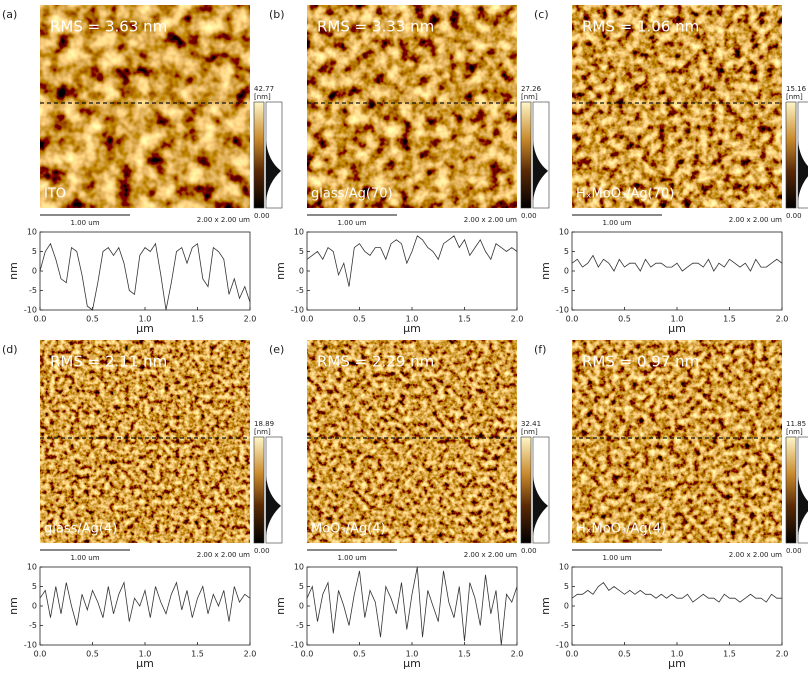  Describe the element at coordinates (375, 362) in the screenshot. I see `rms-label: RMS = 2.29 nm` at that location.